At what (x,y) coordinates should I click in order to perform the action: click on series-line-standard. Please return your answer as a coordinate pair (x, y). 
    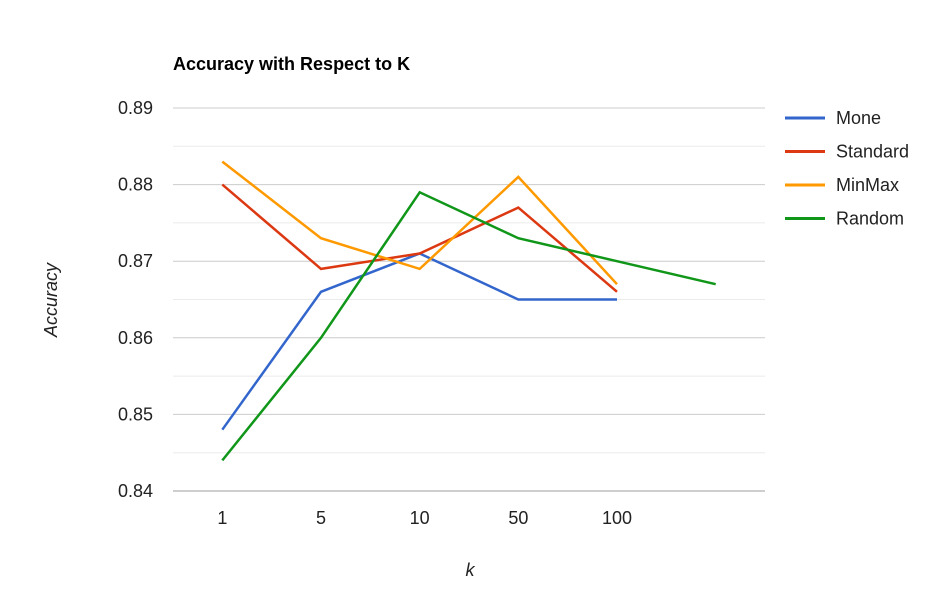
    Looking at the image, I should click on (419, 238).